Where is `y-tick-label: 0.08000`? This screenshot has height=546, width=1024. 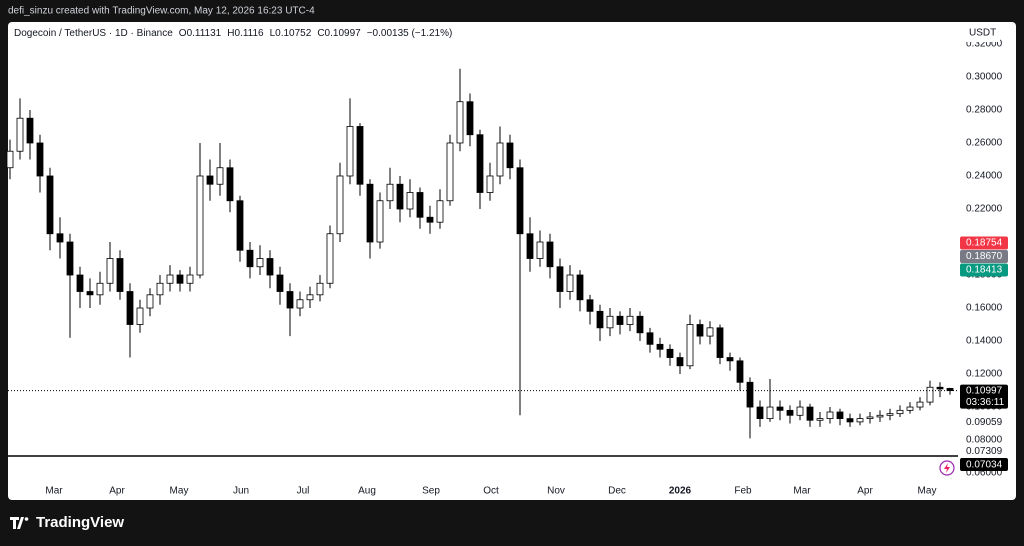
y-tick-label: 0.08000 is located at coordinates (984, 440).